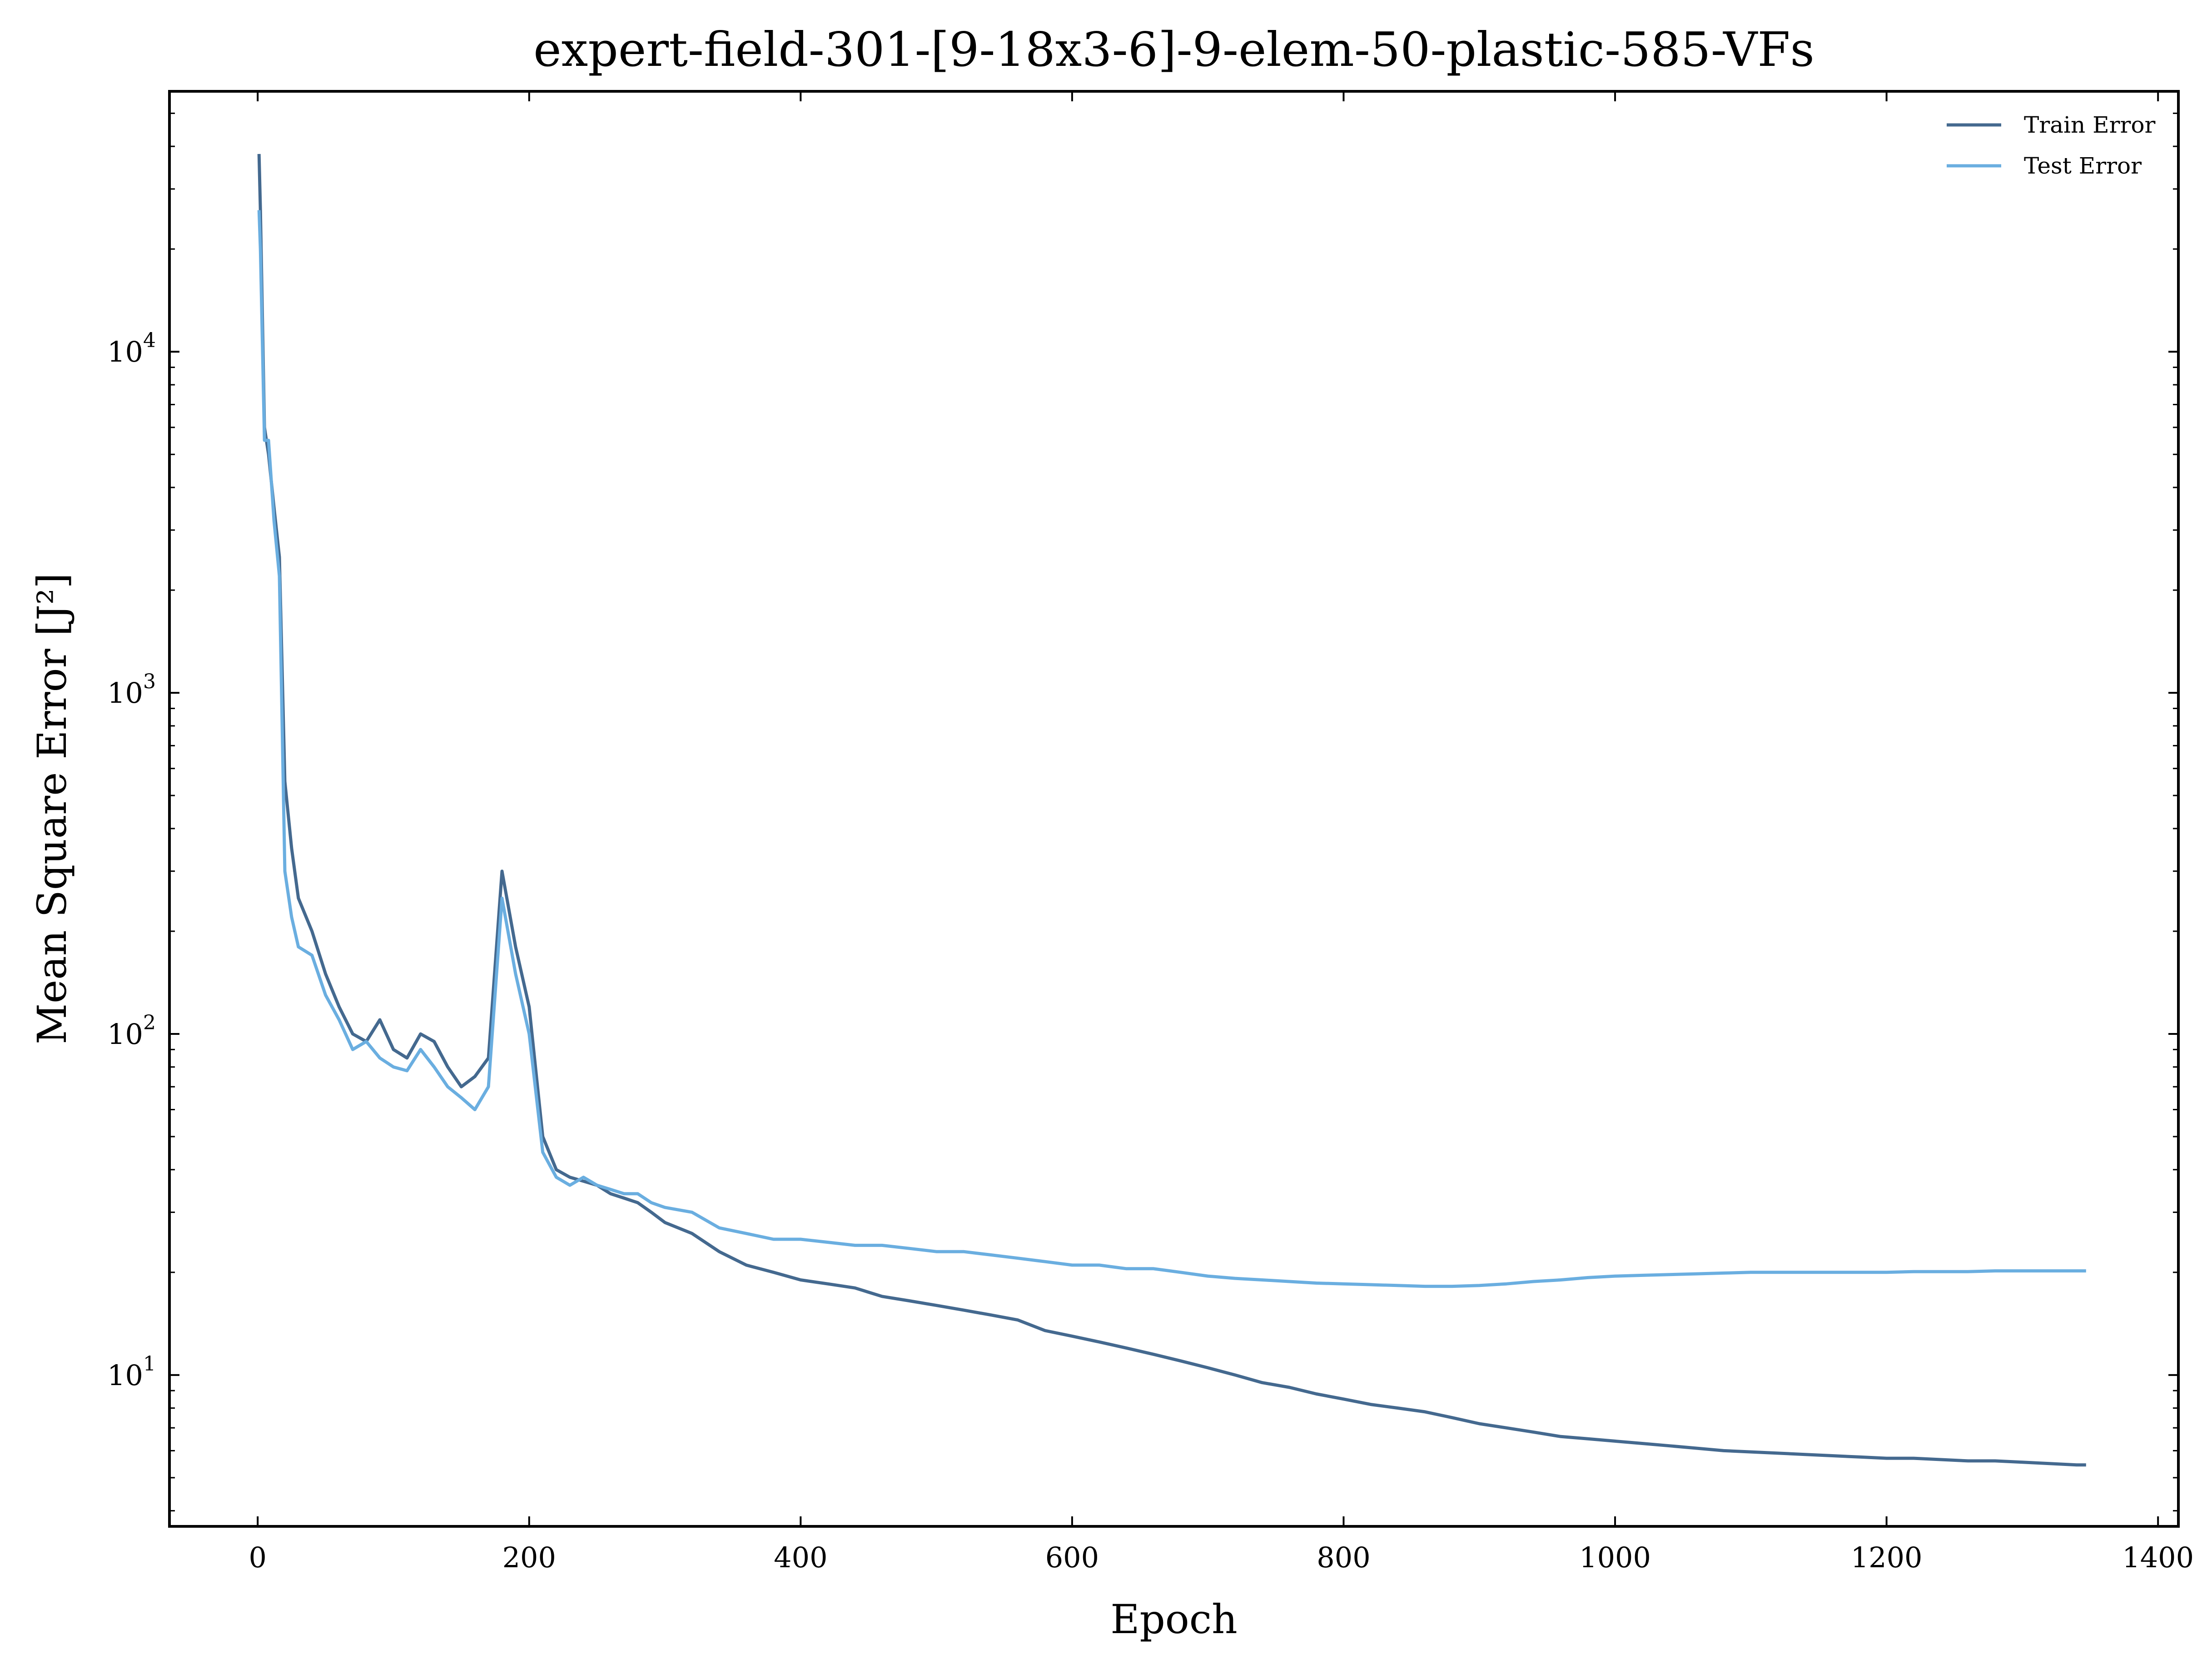 The image size is (2212, 1669). I want to click on y-tick-label: 10⁴, so click(132, 348).